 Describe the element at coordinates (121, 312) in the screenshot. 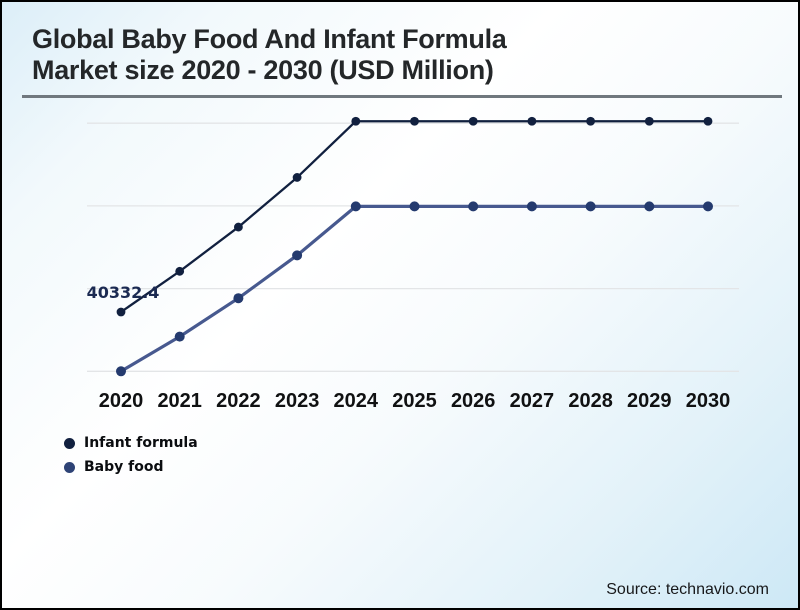

I see `data-point-infant-formula-2020` at that location.